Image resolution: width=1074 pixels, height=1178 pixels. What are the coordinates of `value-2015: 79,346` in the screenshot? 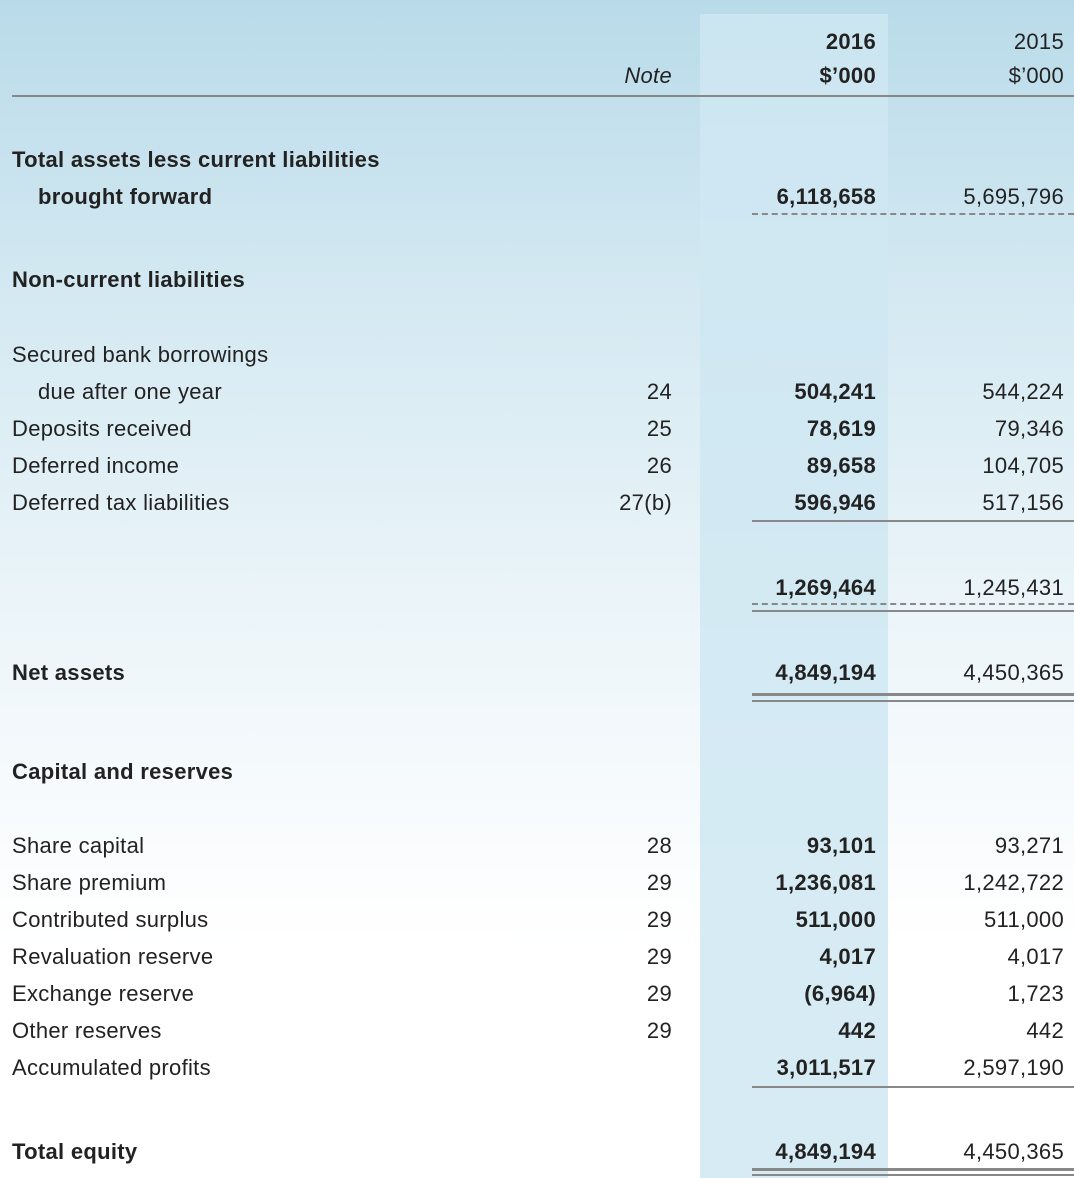 It's located at (1029, 428).